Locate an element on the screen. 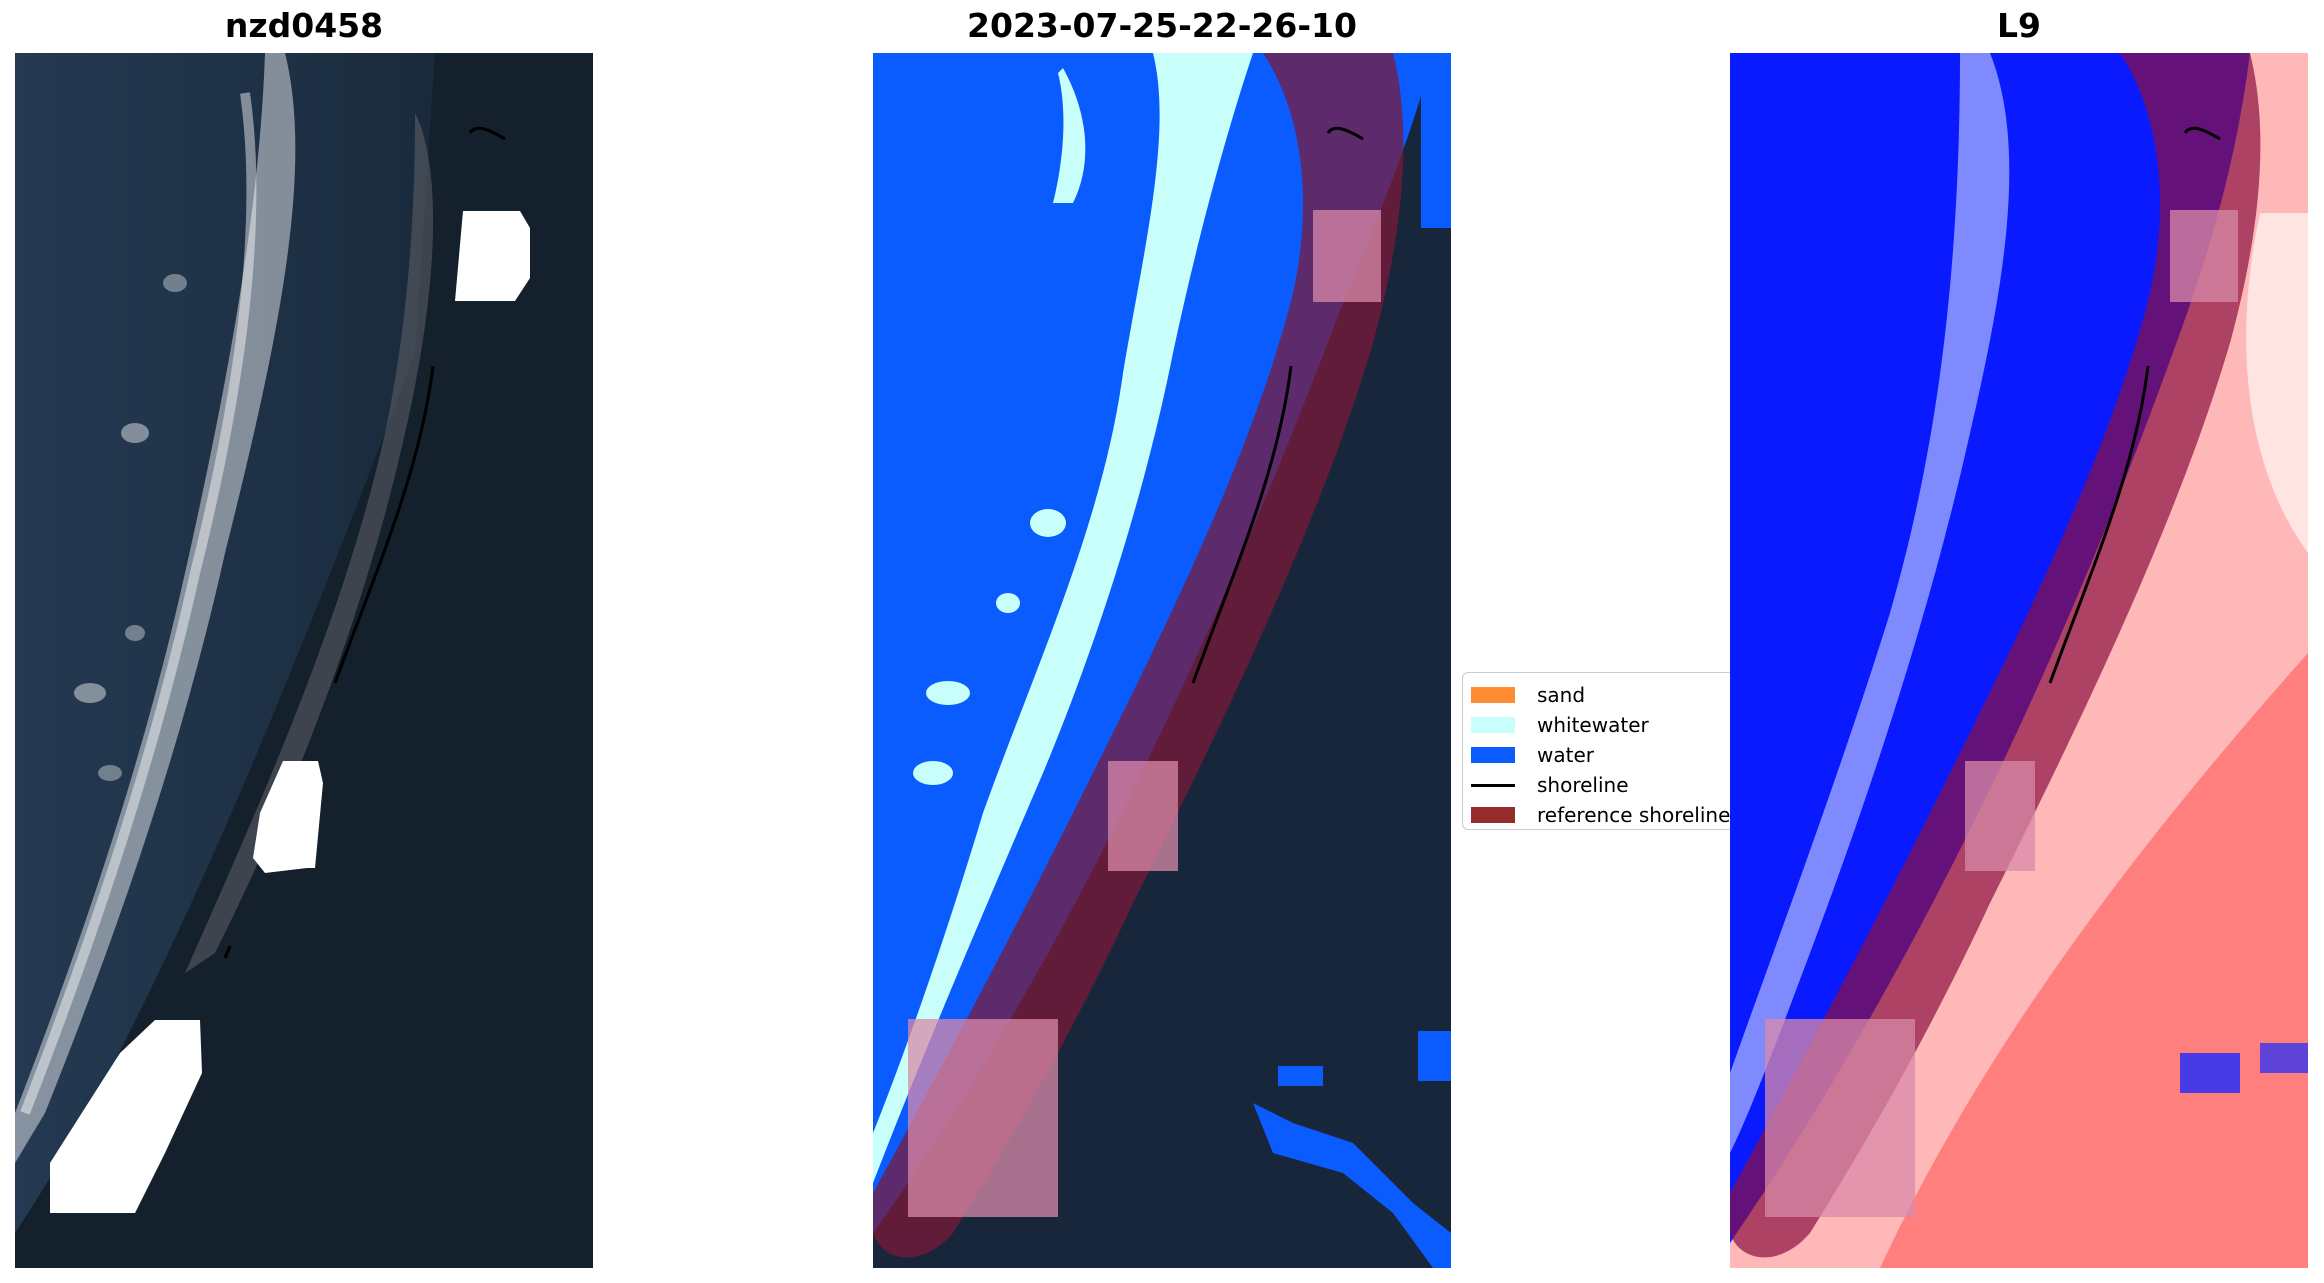 Image resolution: width=2324 pixels, height=1283 pixels. legend-item-sand: sand is located at coordinates (1528, 695).